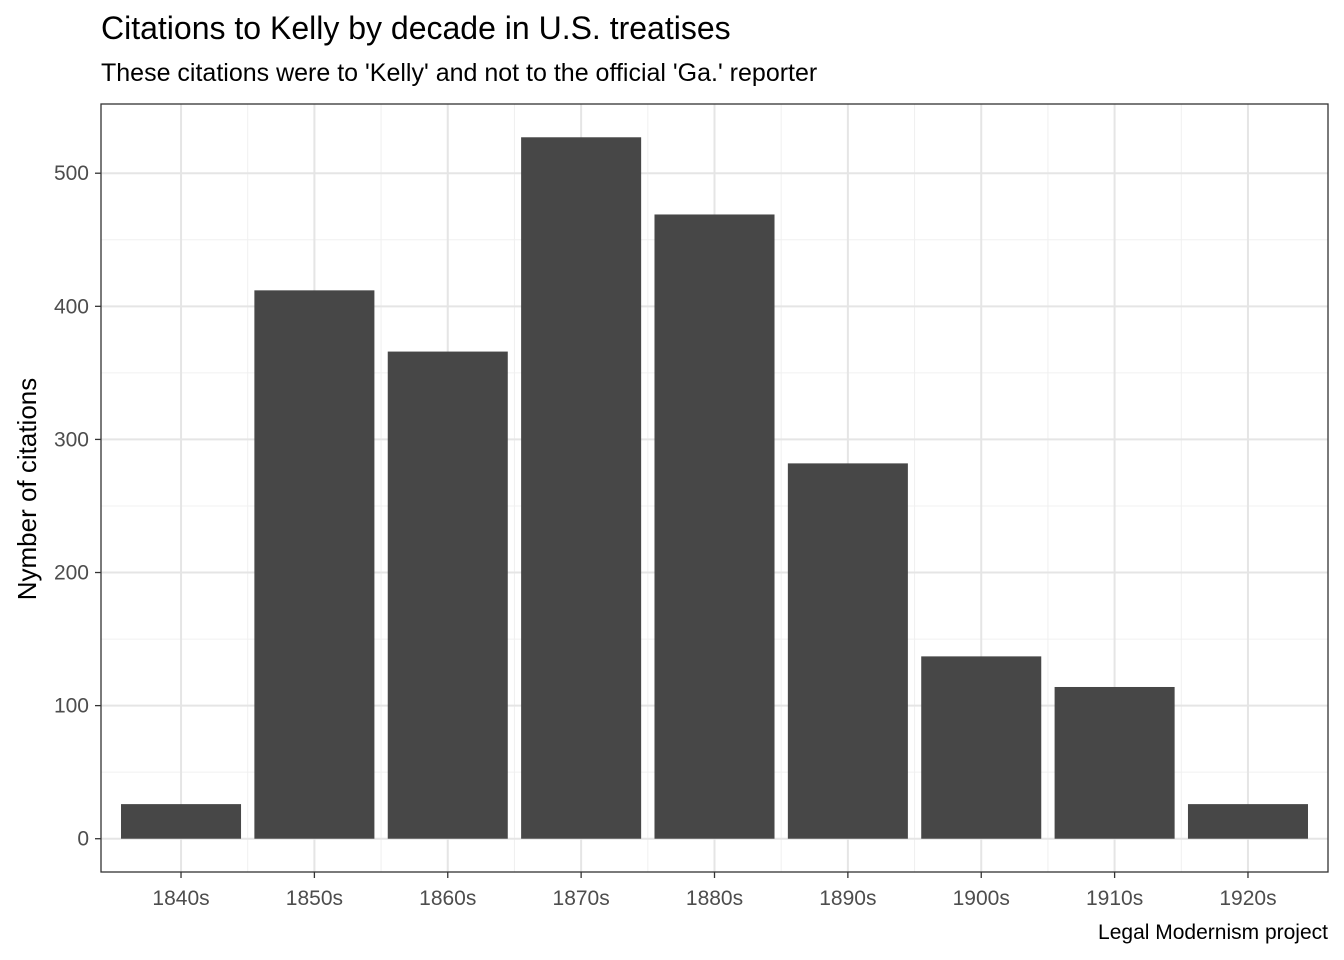  Describe the element at coordinates (447, 898) in the screenshot. I see `x-tick-label-1860s: 1860s` at that location.